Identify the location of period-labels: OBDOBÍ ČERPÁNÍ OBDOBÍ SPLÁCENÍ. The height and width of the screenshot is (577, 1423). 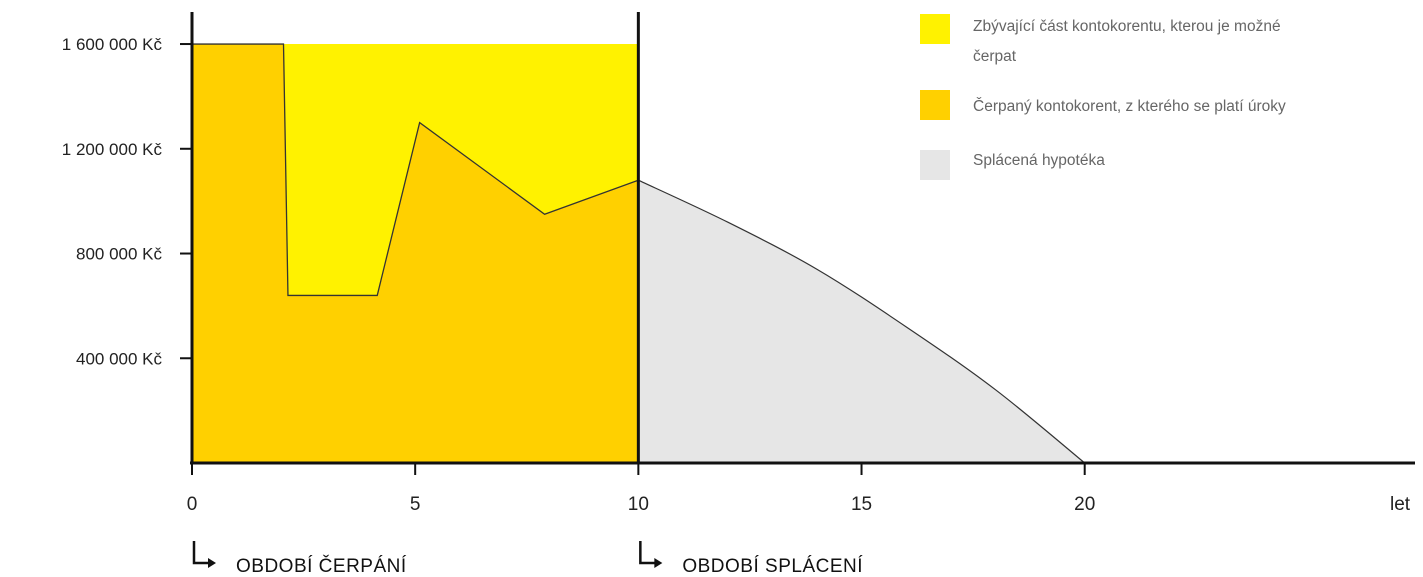
(527, 559).